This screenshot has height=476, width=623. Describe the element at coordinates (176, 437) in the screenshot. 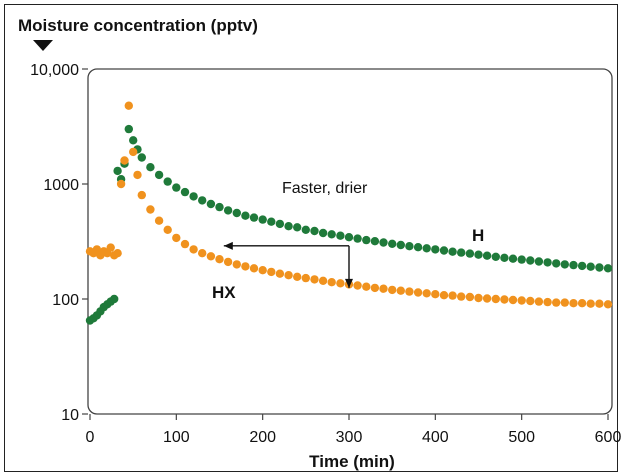

I see `x-tick-label: 100` at that location.